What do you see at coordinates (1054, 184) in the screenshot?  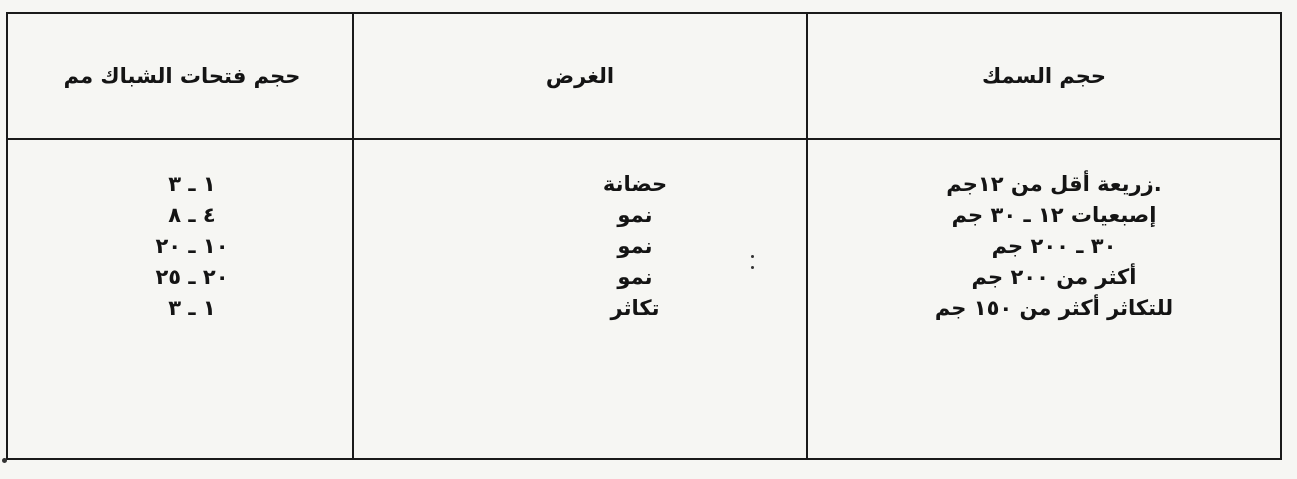 I see `cell-fish-size: .زريعة أقل من ١٢جم` at bounding box center [1054, 184].